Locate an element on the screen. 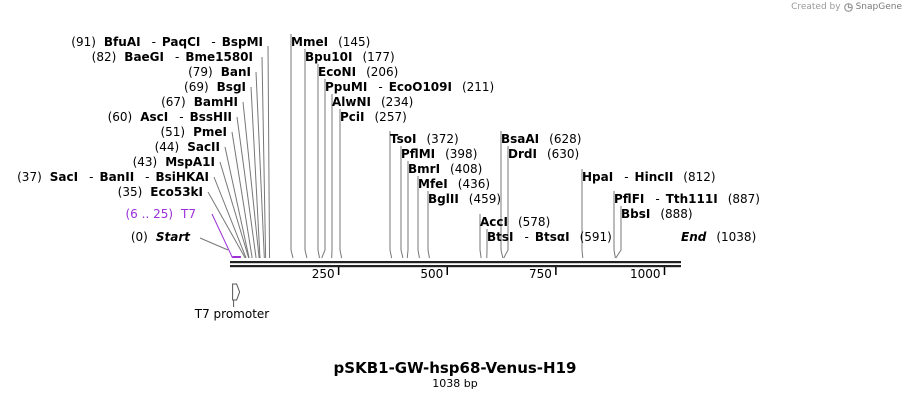  enzyme-name: EcoO109I is located at coordinates (420, 87).